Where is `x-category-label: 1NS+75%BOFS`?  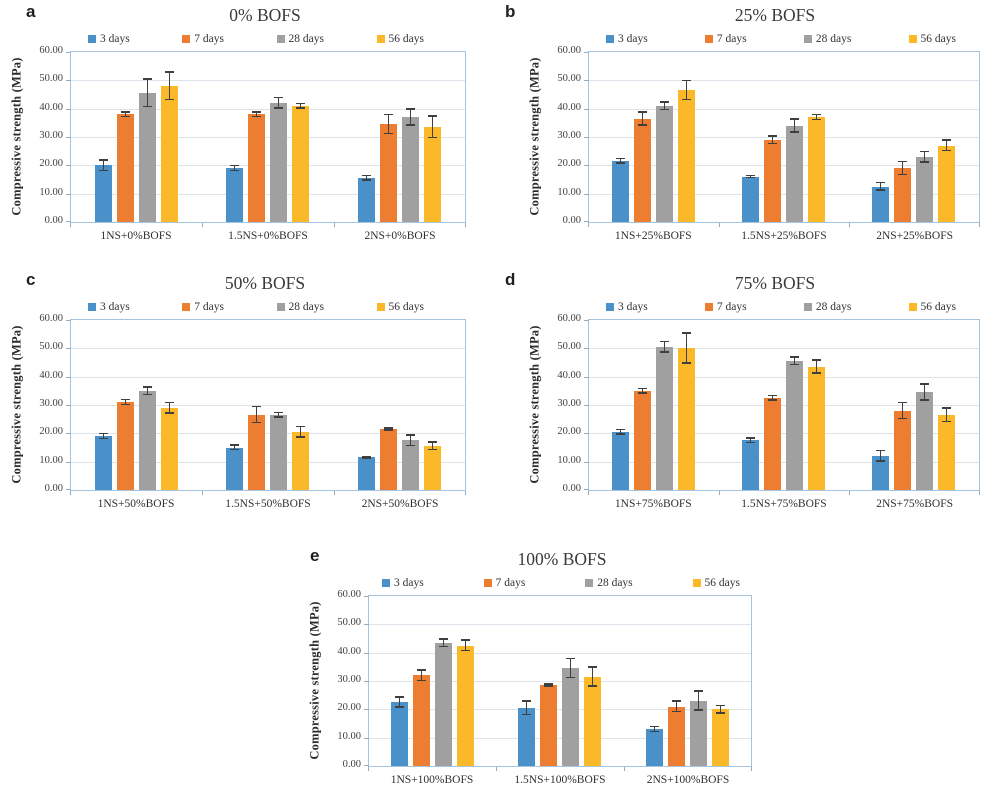
x-category-label: 1NS+75%BOFS is located at coordinates (653, 504).